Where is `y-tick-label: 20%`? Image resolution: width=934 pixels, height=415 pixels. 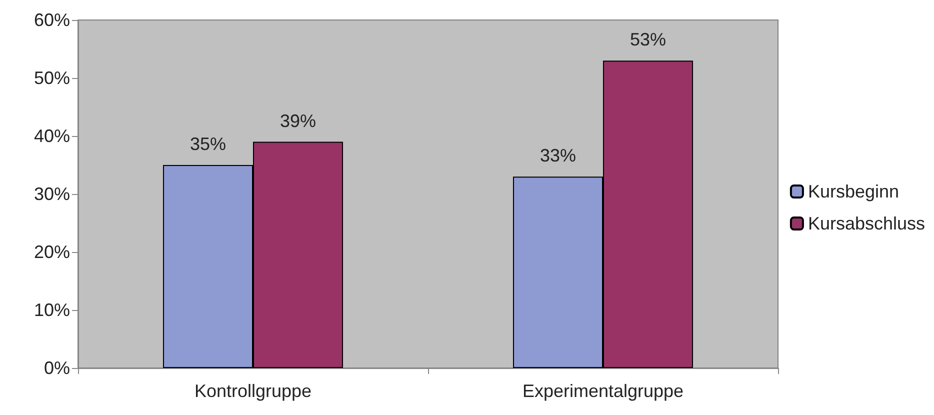 y-tick-label: 20% is located at coordinates (52, 252).